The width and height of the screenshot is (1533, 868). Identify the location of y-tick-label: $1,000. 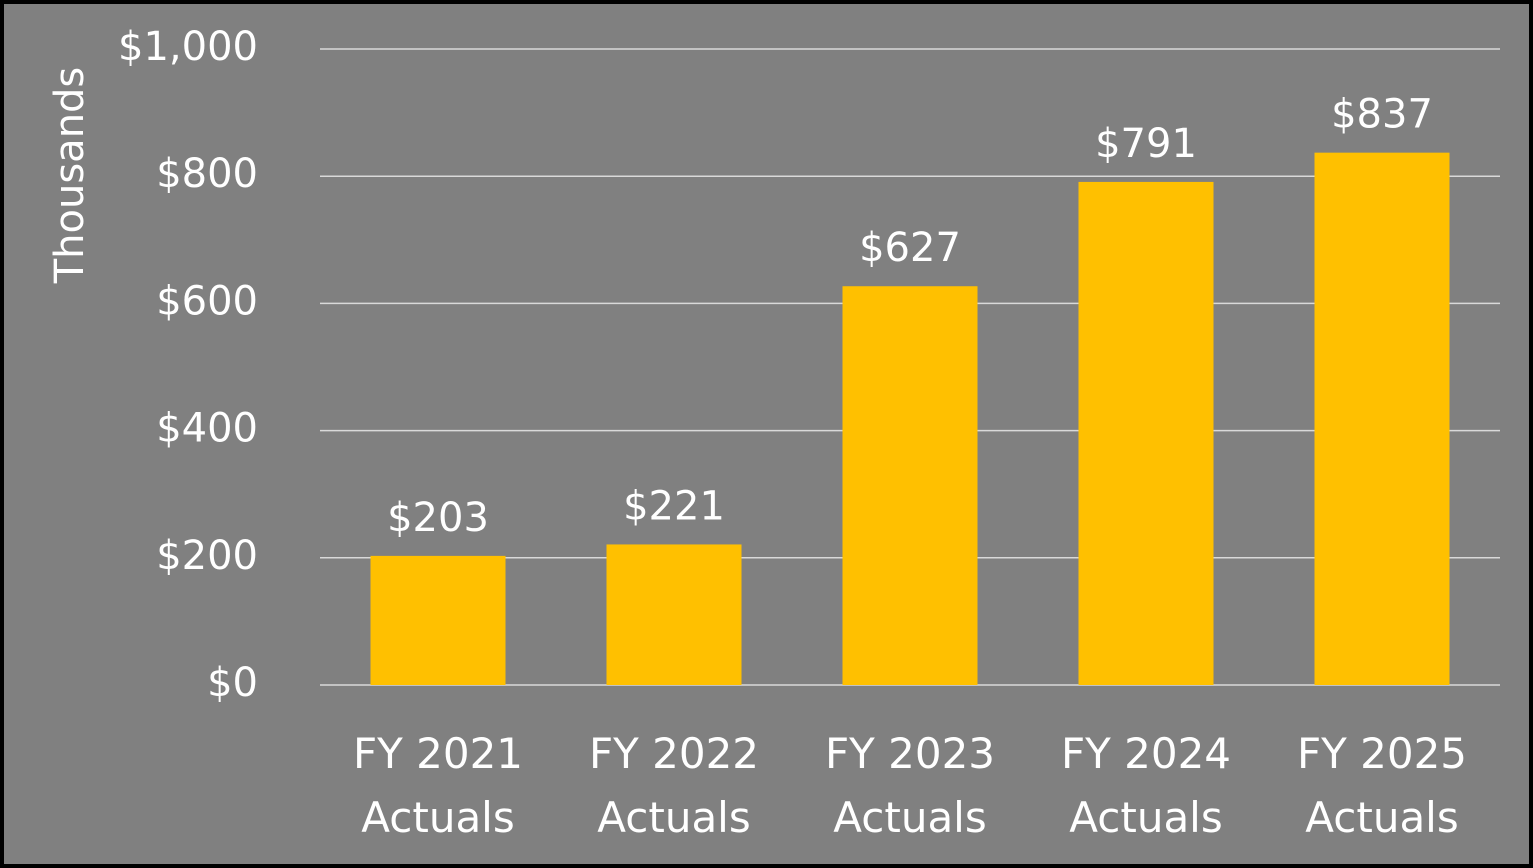
(188, 47).